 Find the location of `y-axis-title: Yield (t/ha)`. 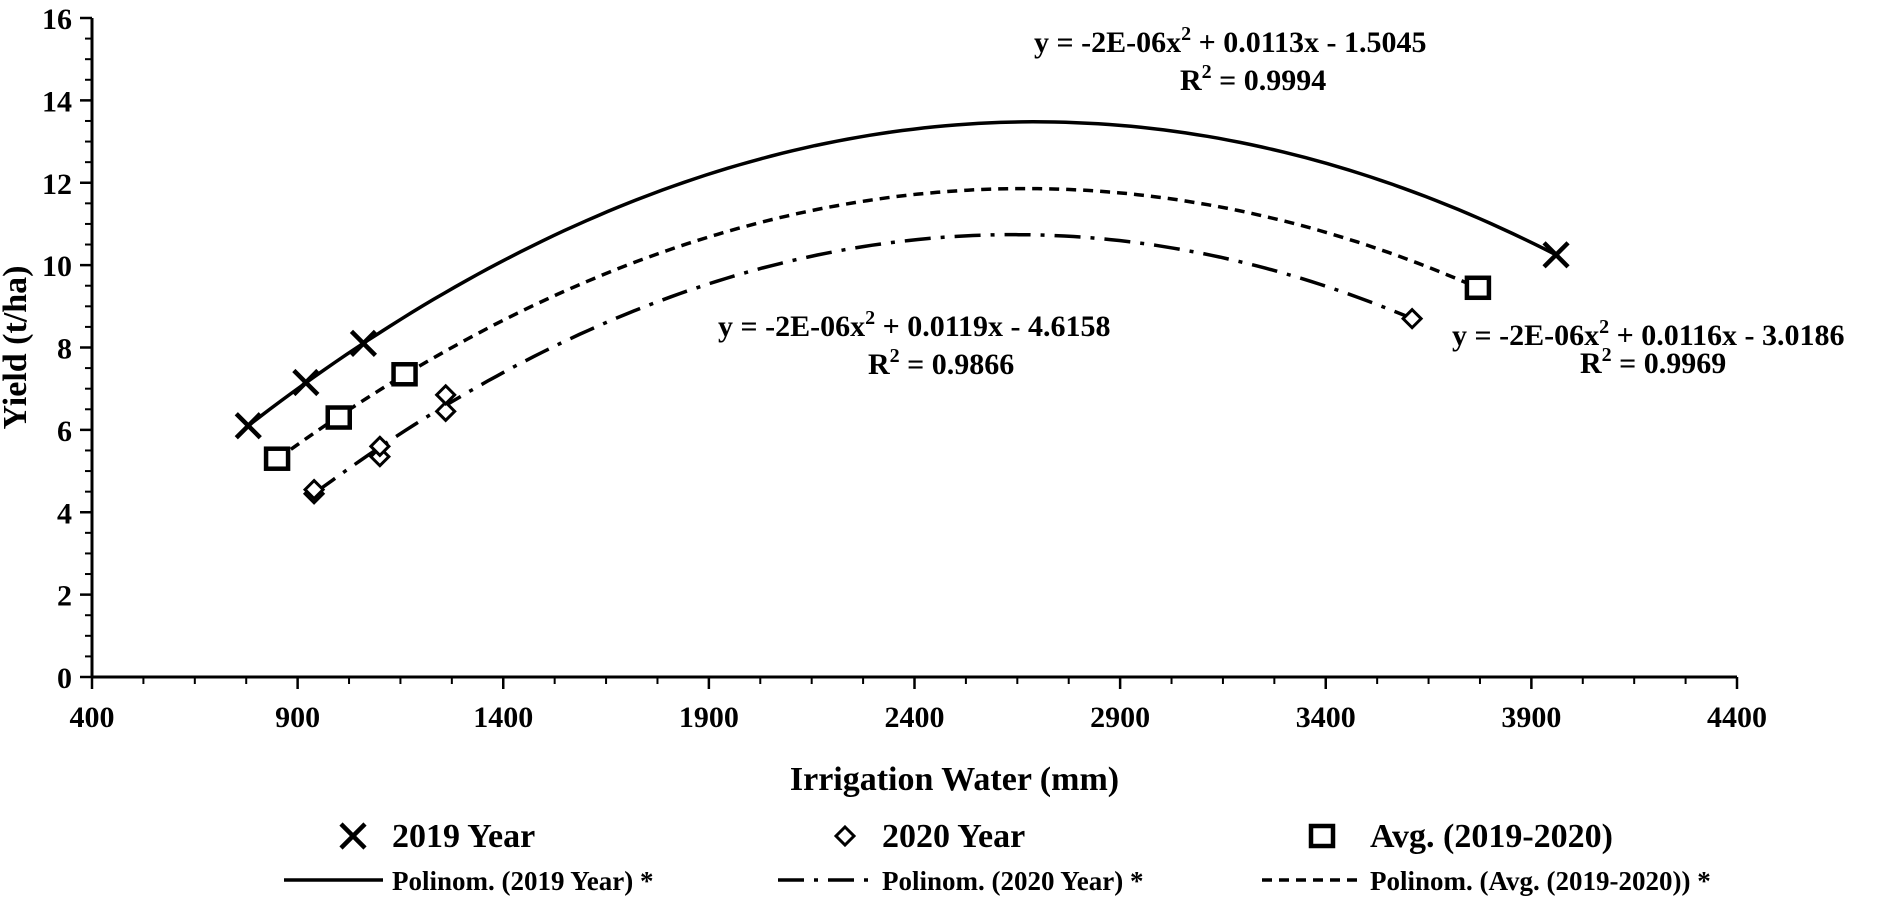

y-axis-title: Yield (t/ha) is located at coordinates (17, 347).